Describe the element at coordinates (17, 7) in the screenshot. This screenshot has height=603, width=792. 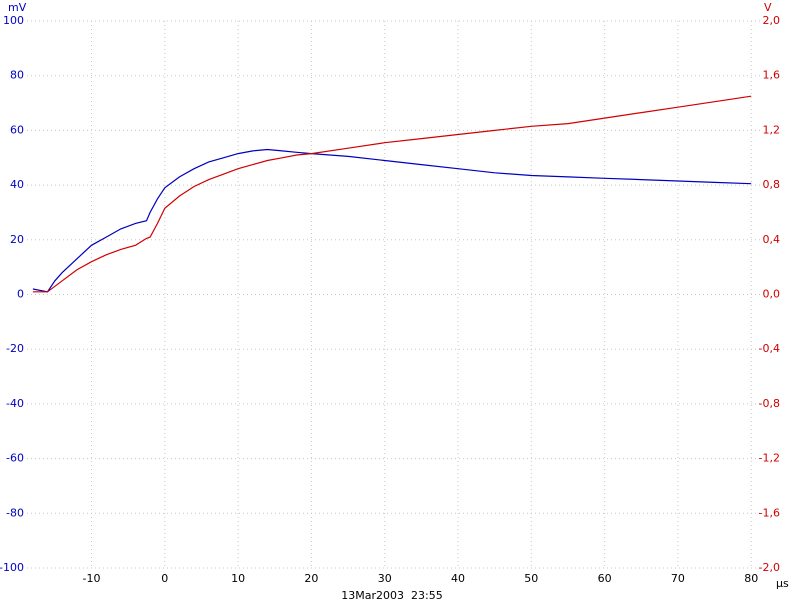
I see `y-axis-unit: mV` at that location.